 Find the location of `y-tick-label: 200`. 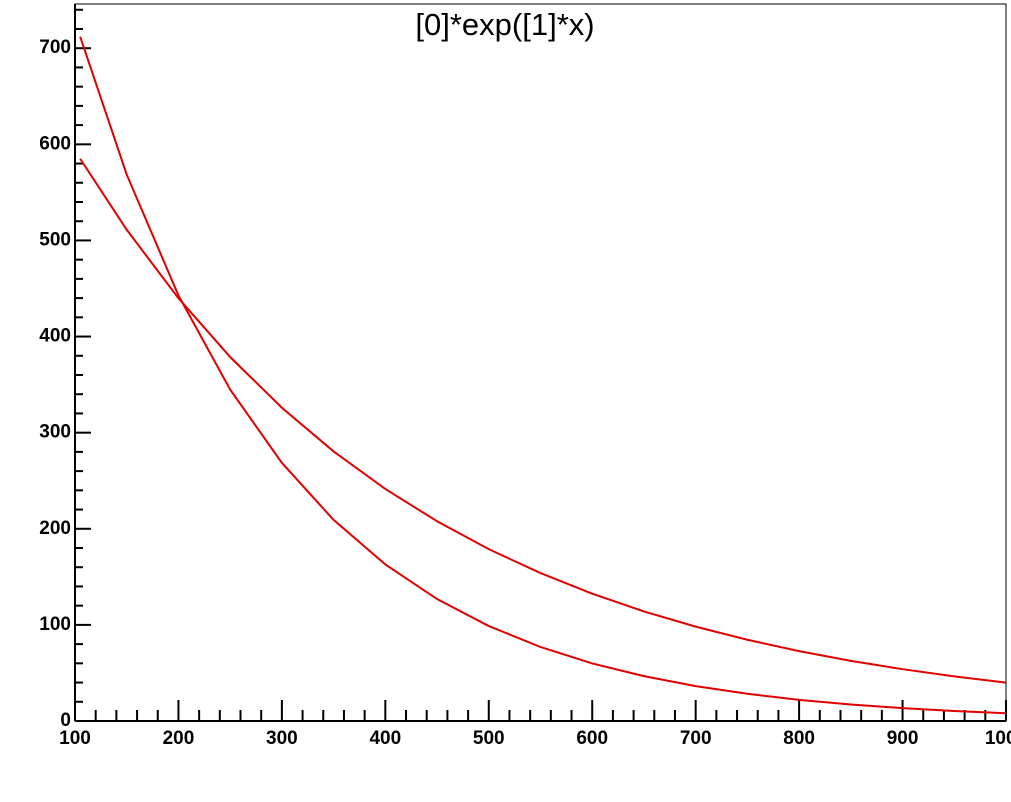

y-tick-label: 200 is located at coordinates (55, 528).